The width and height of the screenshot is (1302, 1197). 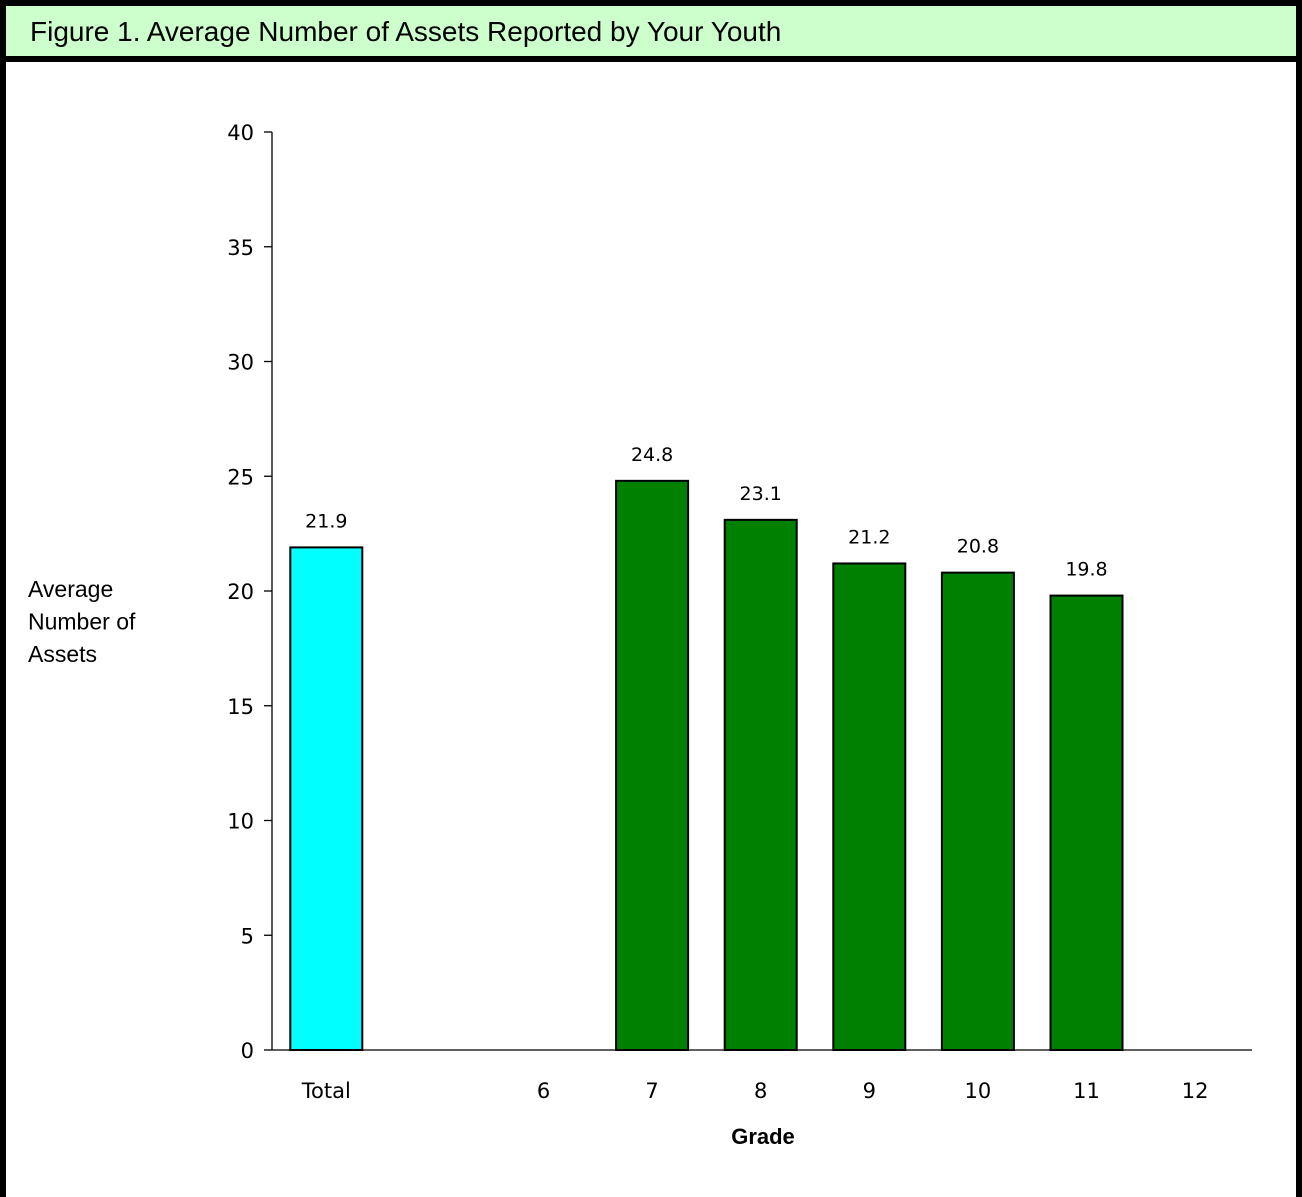 I want to click on y-tick-label: 25, so click(x=240, y=477).